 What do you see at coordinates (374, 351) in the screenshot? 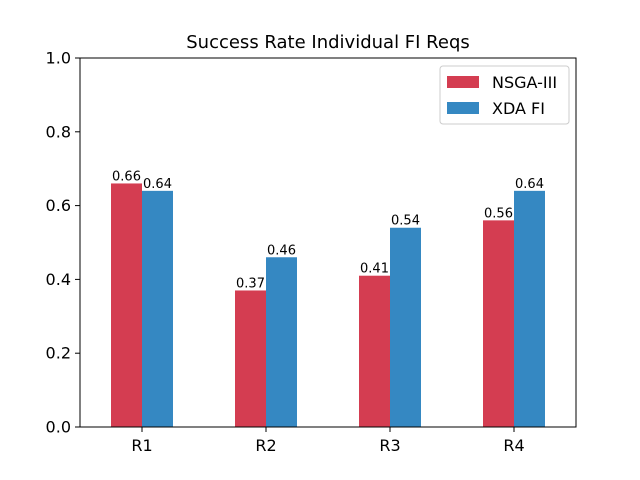
I see `bar-nsga-iii-r3` at bounding box center [374, 351].